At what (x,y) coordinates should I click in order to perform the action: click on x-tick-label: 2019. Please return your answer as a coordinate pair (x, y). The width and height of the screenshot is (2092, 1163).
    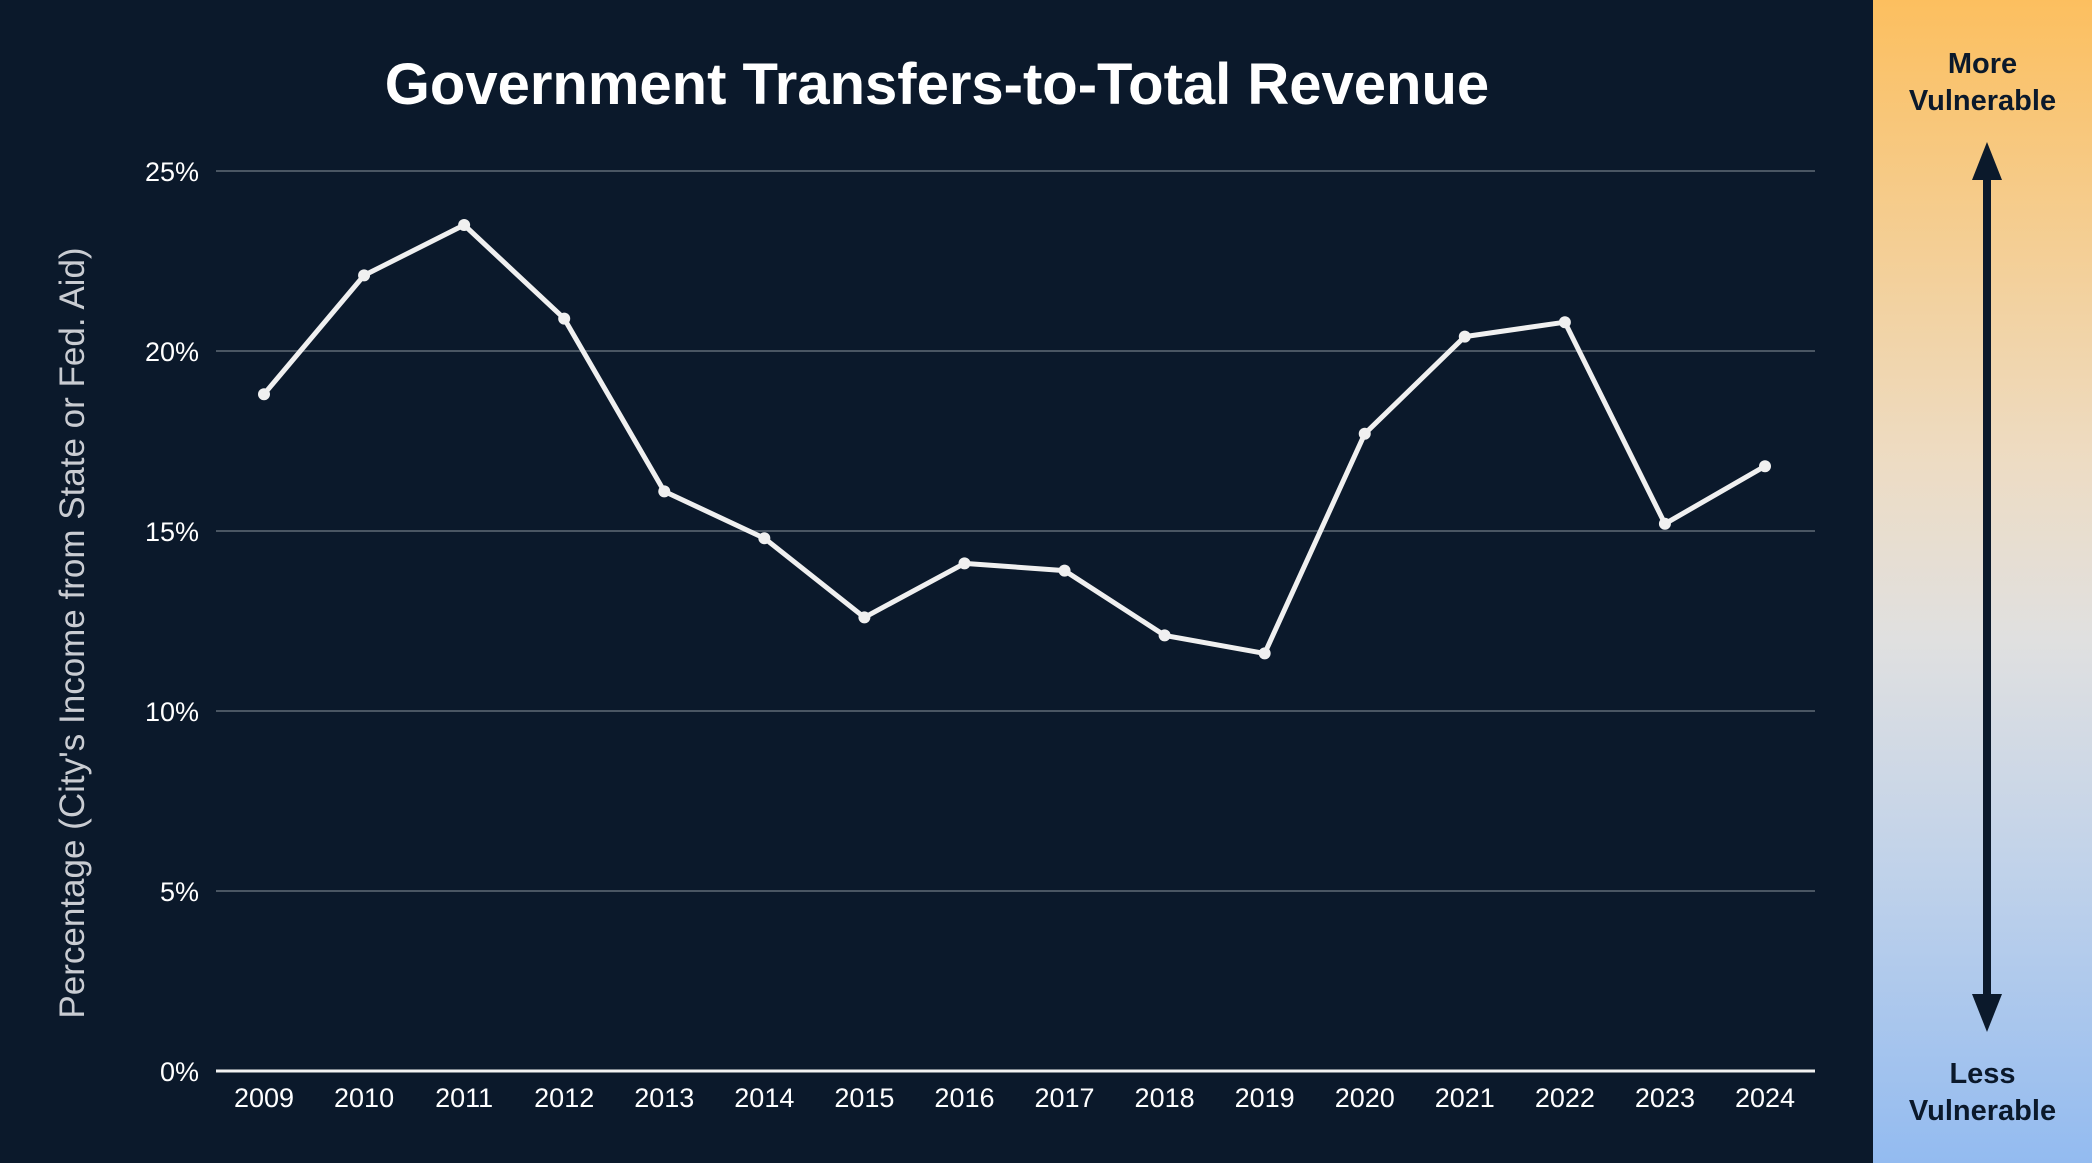
    Looking at the image, I should click on (1265, 1098).